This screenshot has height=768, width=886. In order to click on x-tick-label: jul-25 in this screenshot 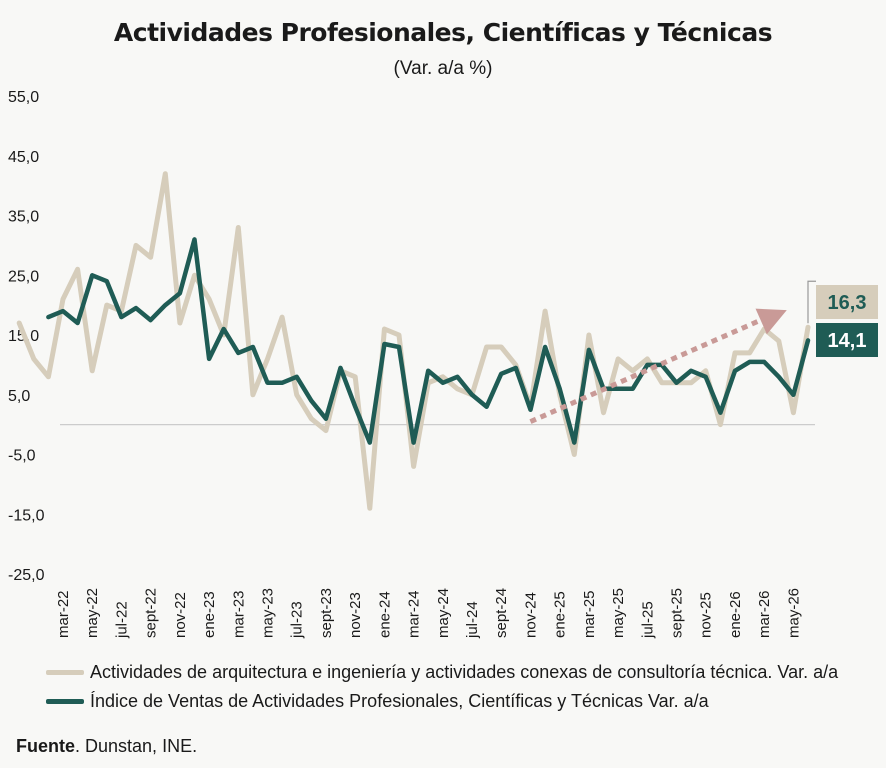, I will do `click(647, 620)`.